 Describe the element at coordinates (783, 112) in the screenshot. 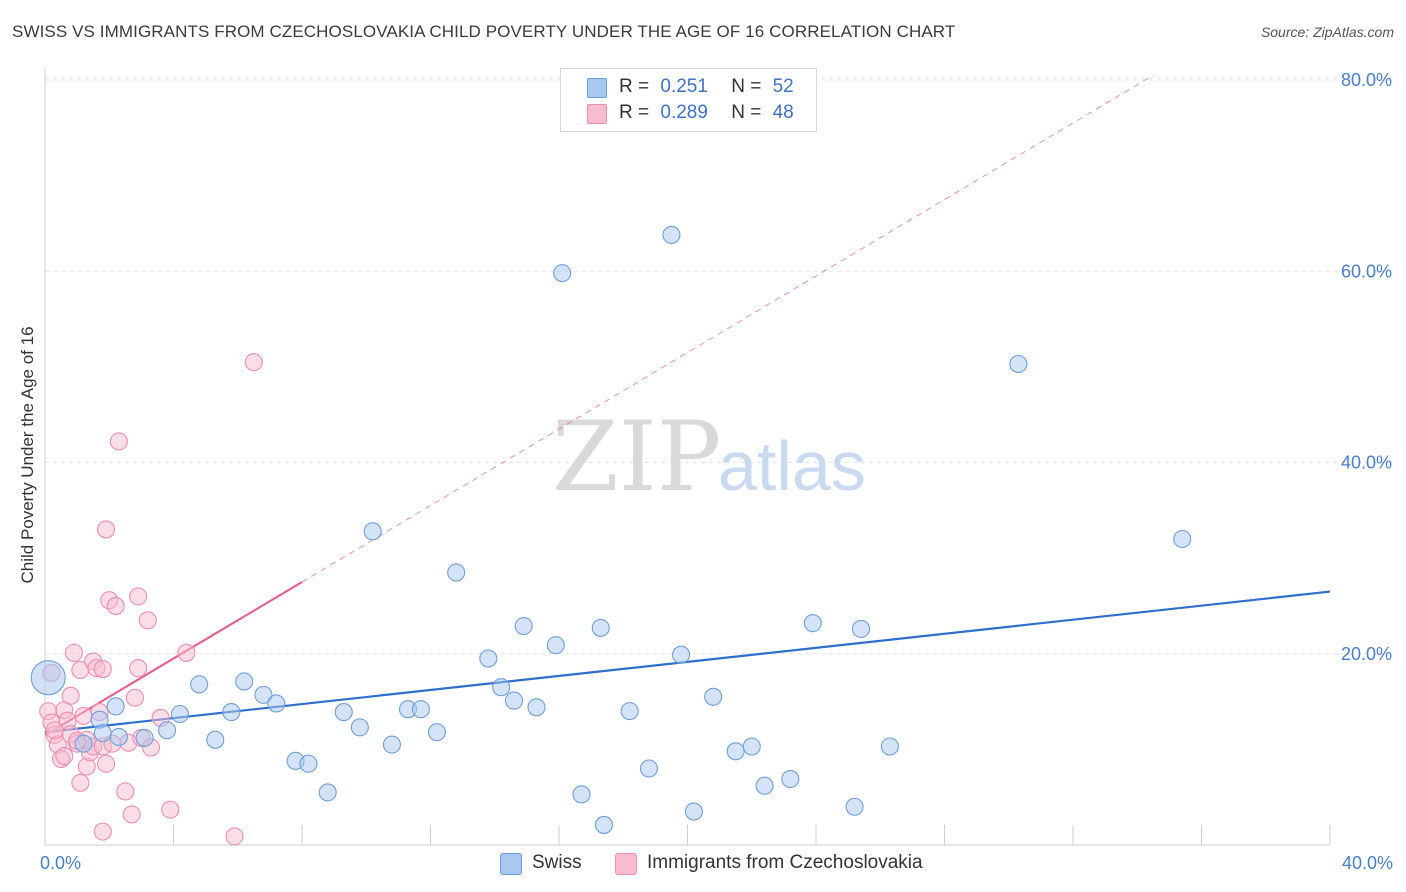

I see `legend-n-value: 48` at that location.